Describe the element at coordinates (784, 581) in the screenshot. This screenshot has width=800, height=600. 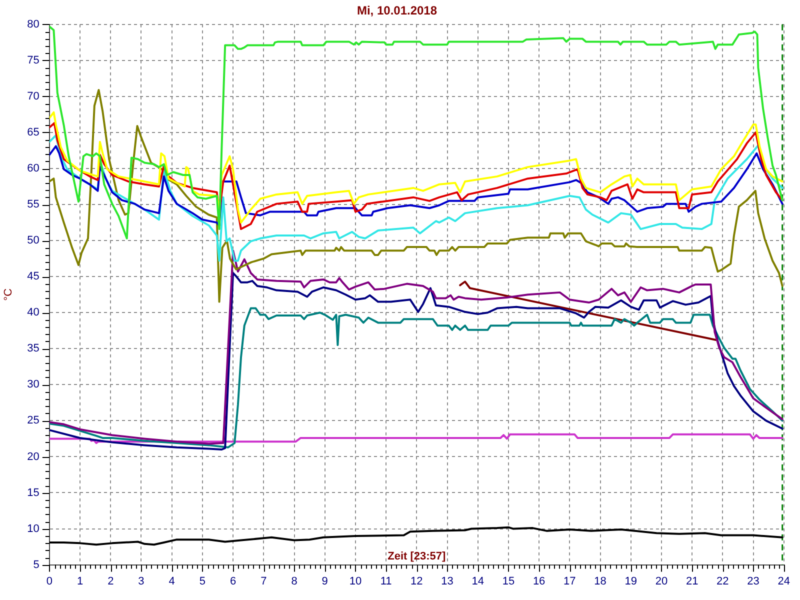
I see `x-tick-label: 24` at that location.